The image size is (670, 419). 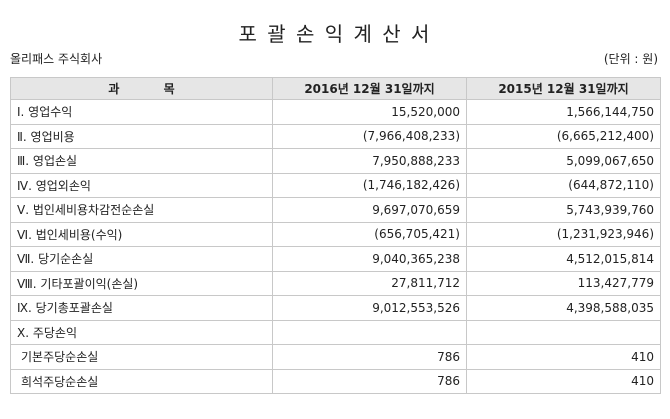 What do you see at coordinates (369, 210) in the screenshot?
I see `cell-value: 9,697,070,659` at bounding box center [369, 210].